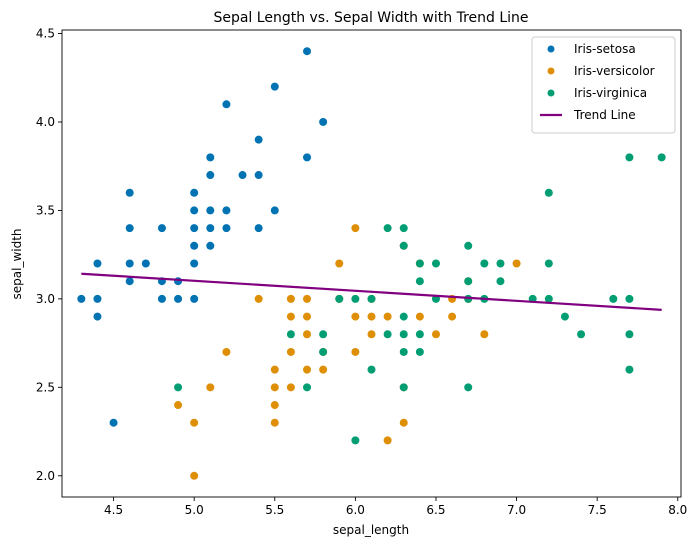  Describe the element at coordinates (113, 510) in the screenshot. I see `x-tick-label: 4.5` at that location.